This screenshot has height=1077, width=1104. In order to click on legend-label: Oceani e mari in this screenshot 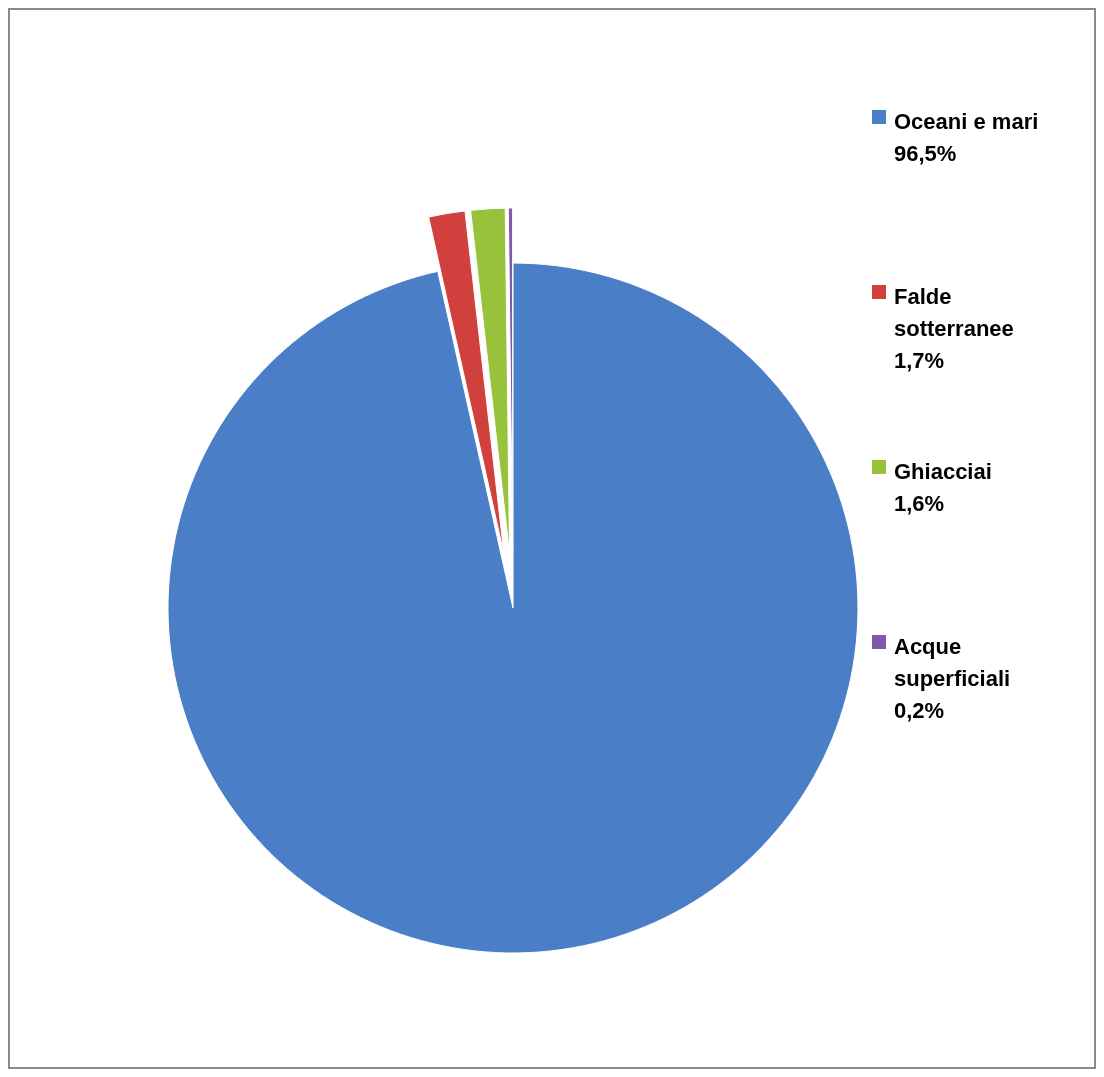, I will do `click(966, 121)`.